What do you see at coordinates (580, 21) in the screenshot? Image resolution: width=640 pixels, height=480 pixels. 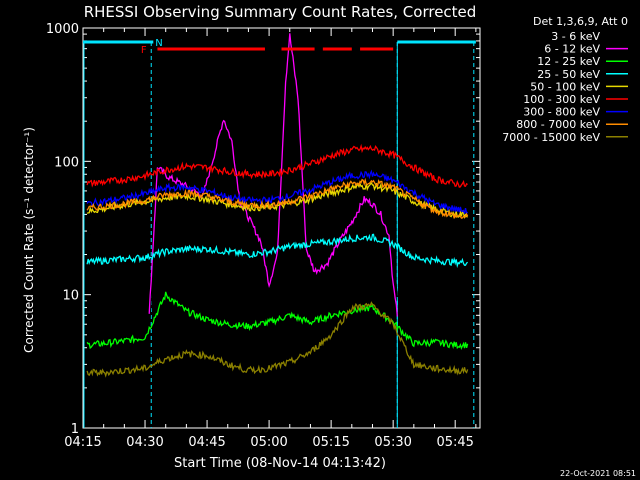 I see `legend-title: Det 1,3,6,9, Att 0` at bounding box center [580, 21].